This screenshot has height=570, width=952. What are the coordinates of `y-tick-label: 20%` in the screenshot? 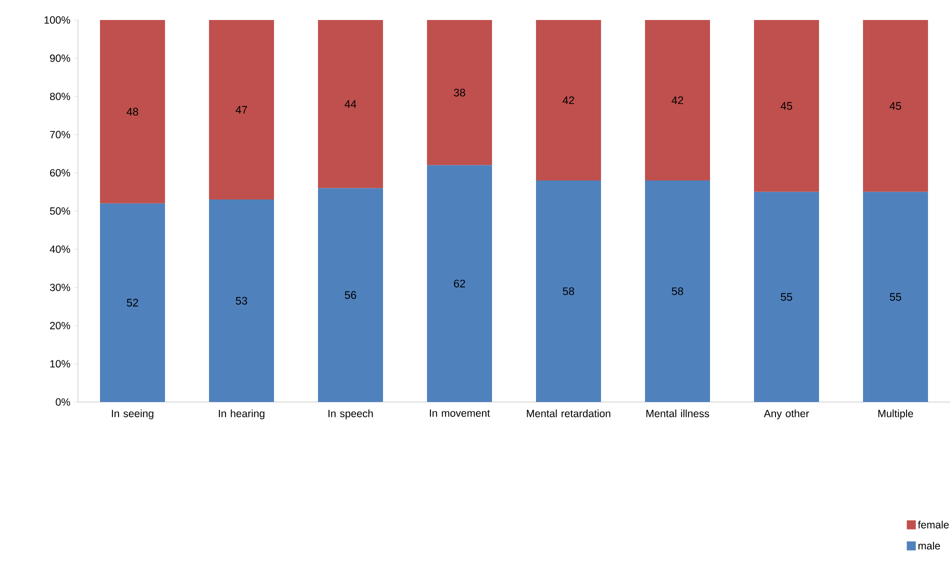 It's located at (60, 326).